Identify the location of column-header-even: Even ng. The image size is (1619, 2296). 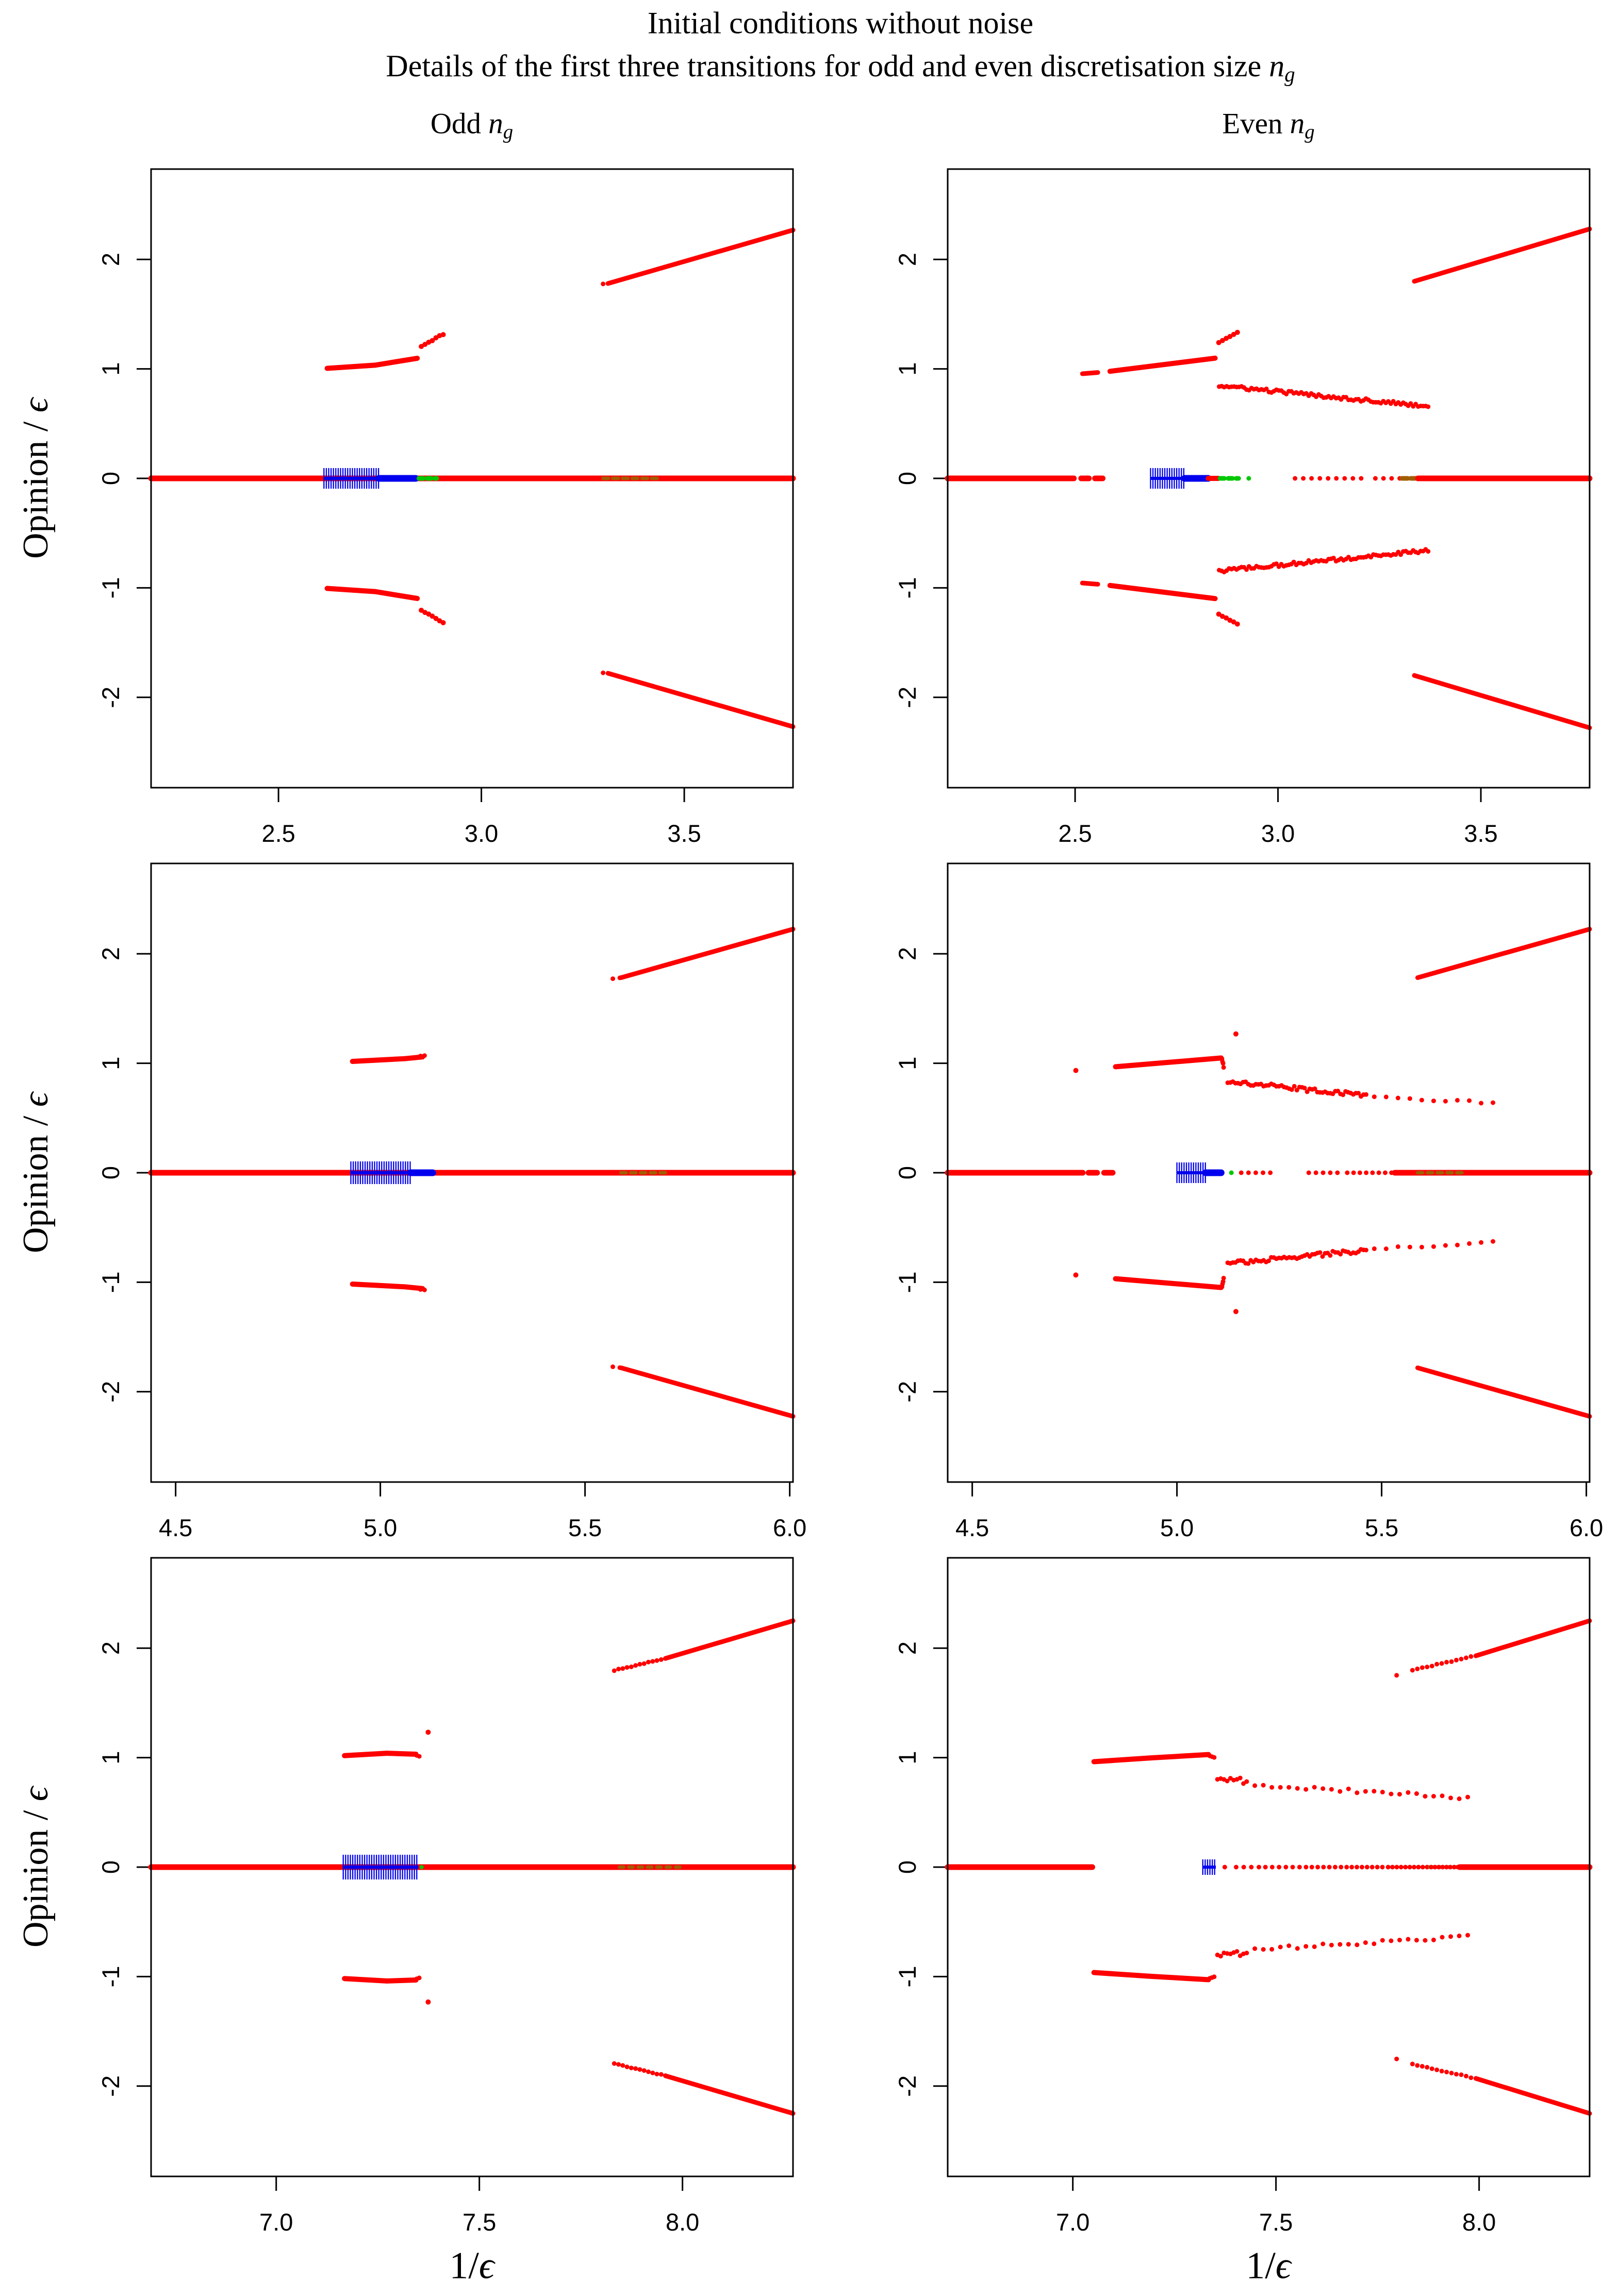
(1268, 126).